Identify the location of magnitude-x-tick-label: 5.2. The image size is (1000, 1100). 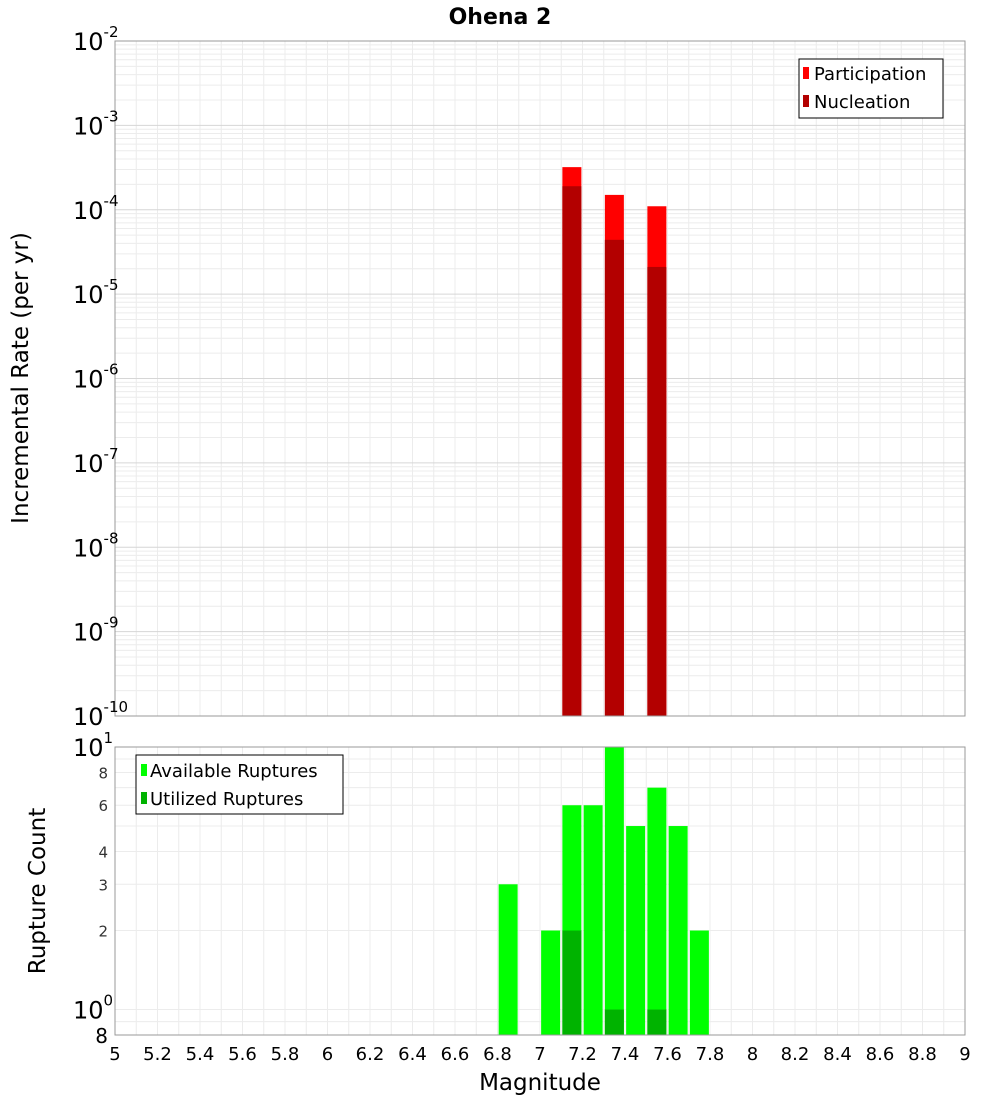
(157, 1054).